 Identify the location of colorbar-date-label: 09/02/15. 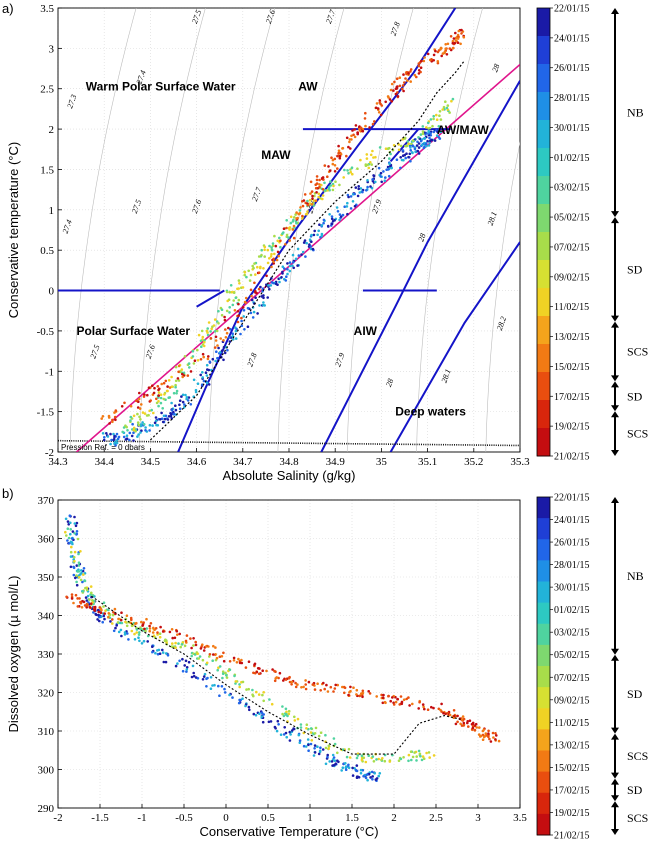
(572, 277).